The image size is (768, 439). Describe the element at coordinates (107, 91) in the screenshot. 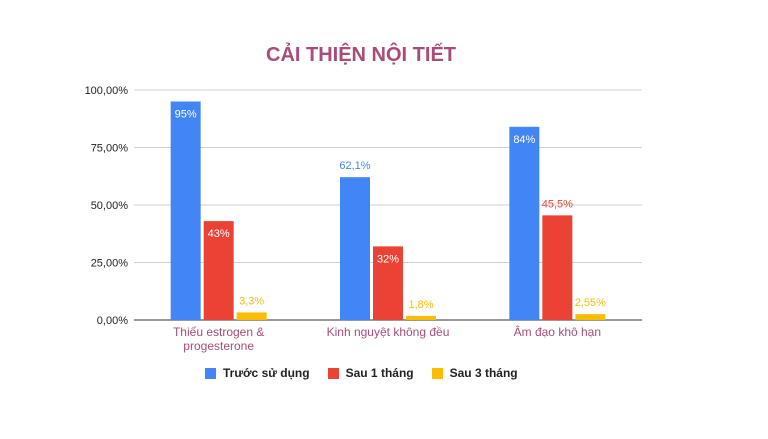

I see `y-tick-label: 100,00%` at that location.